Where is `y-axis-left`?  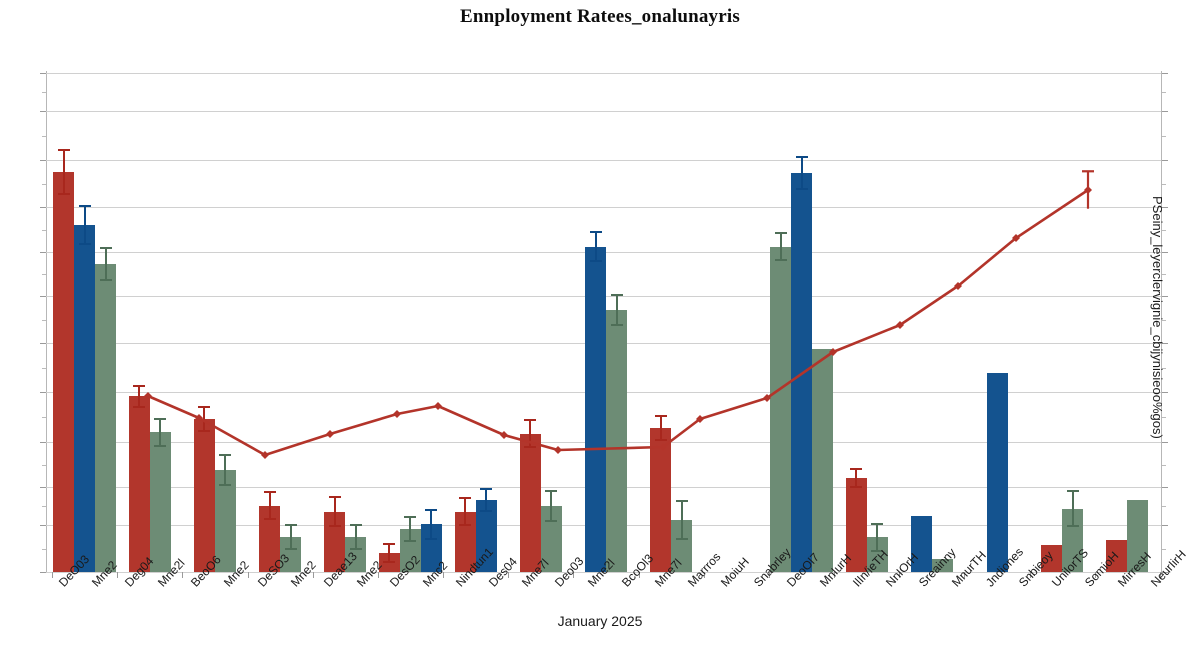
y-axis-left is located at coordinates (46, 321).